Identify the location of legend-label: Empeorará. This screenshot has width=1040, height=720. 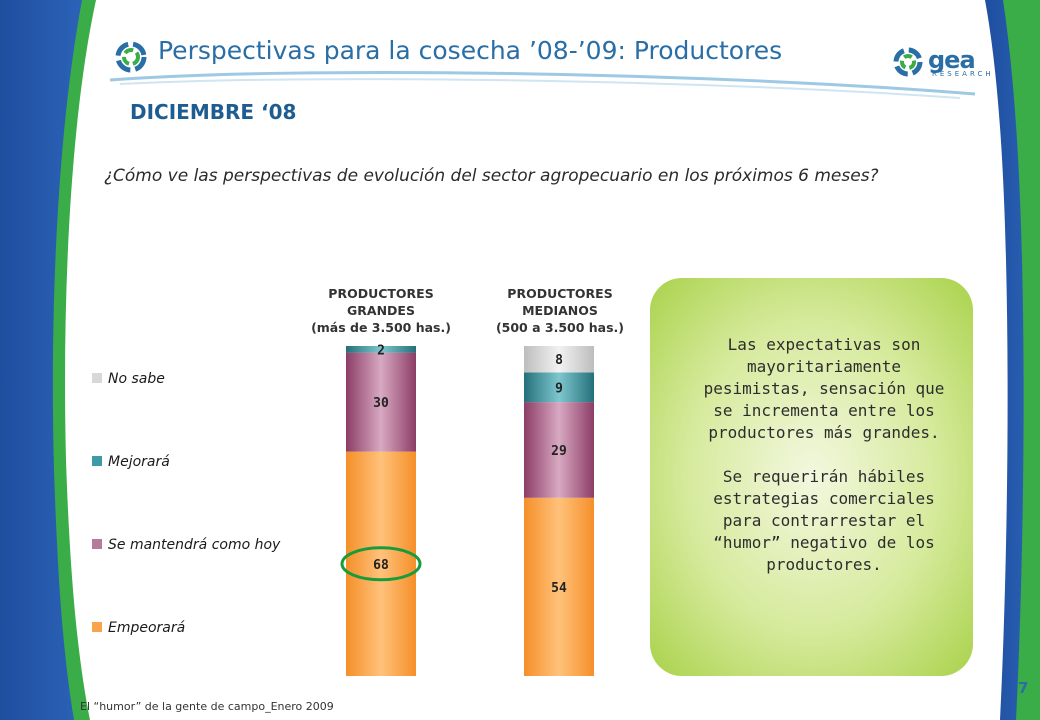
(147, 628).